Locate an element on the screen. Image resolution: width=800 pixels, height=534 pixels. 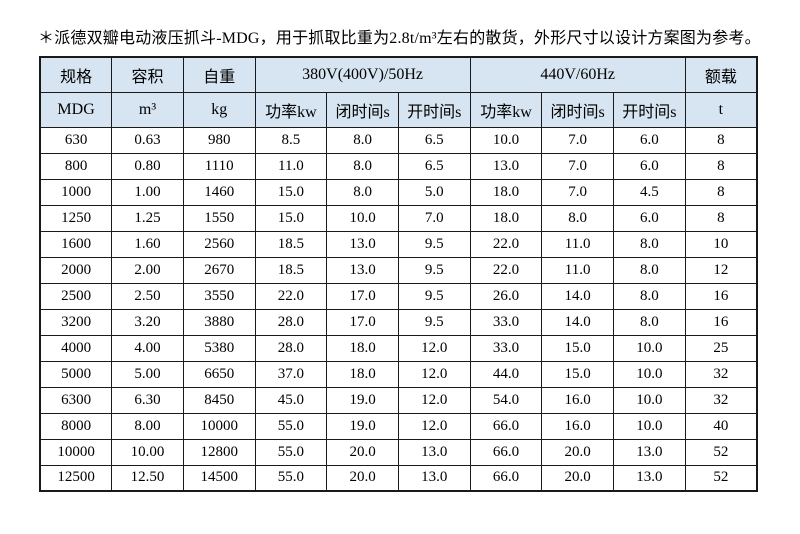
table-cell: 6.30 is located at coordinates (147, 400).